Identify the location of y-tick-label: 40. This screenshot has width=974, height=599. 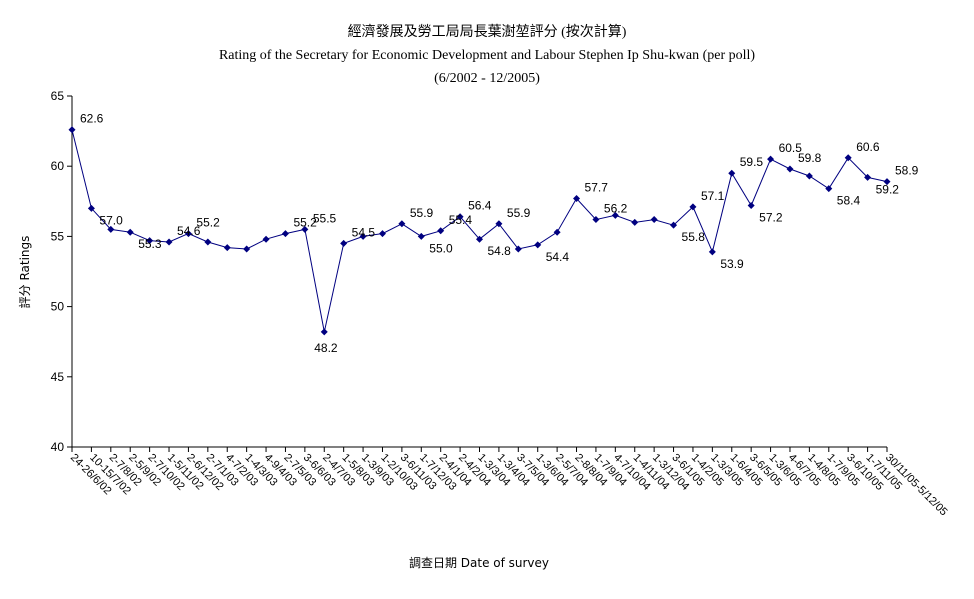
(58, 447).